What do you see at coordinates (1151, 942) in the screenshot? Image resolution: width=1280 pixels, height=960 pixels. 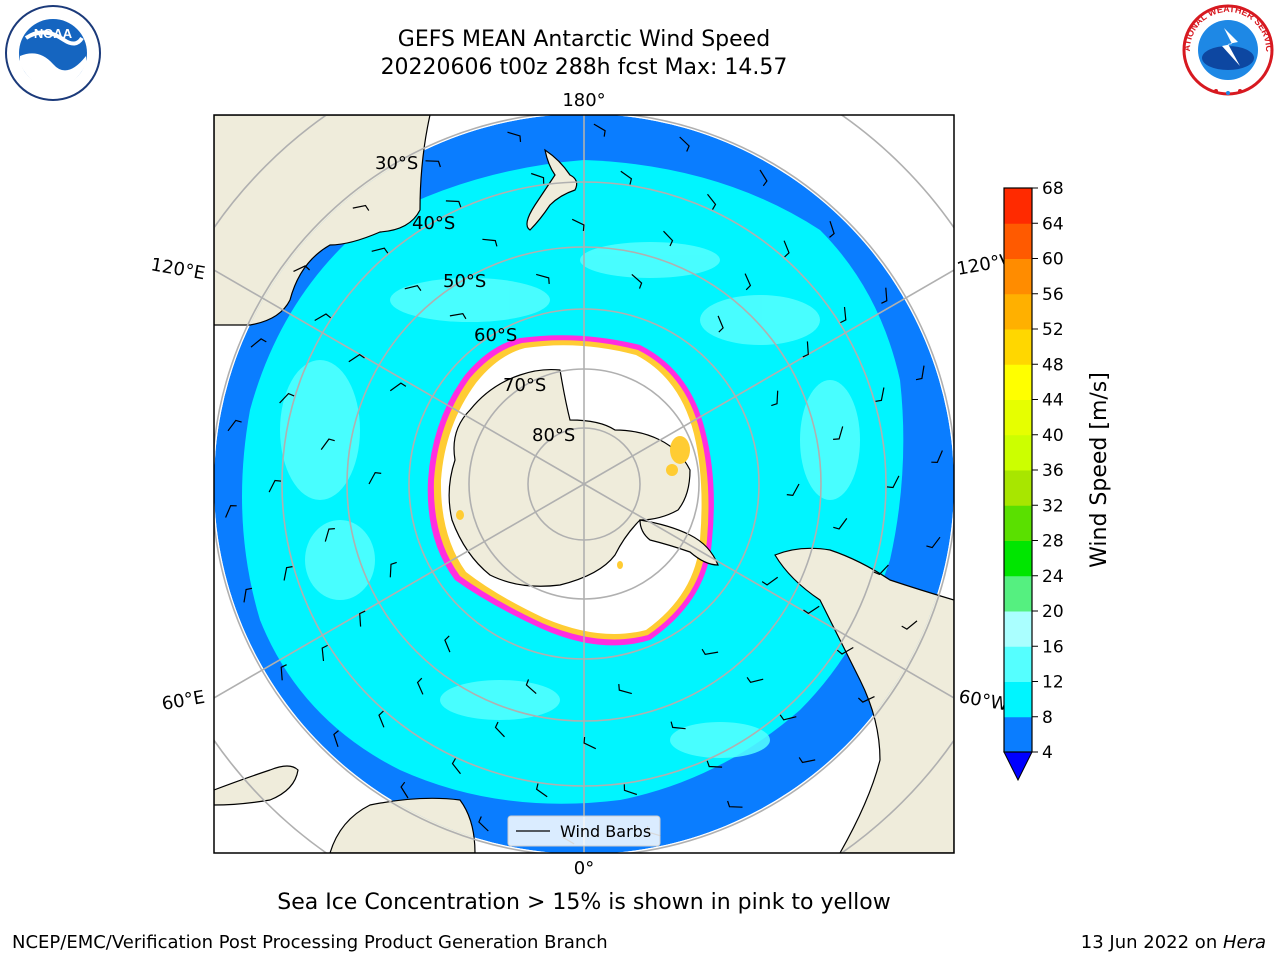 I see `footer-date-text: 13 Jun 2022 on` at bounding box center [1151, 942].